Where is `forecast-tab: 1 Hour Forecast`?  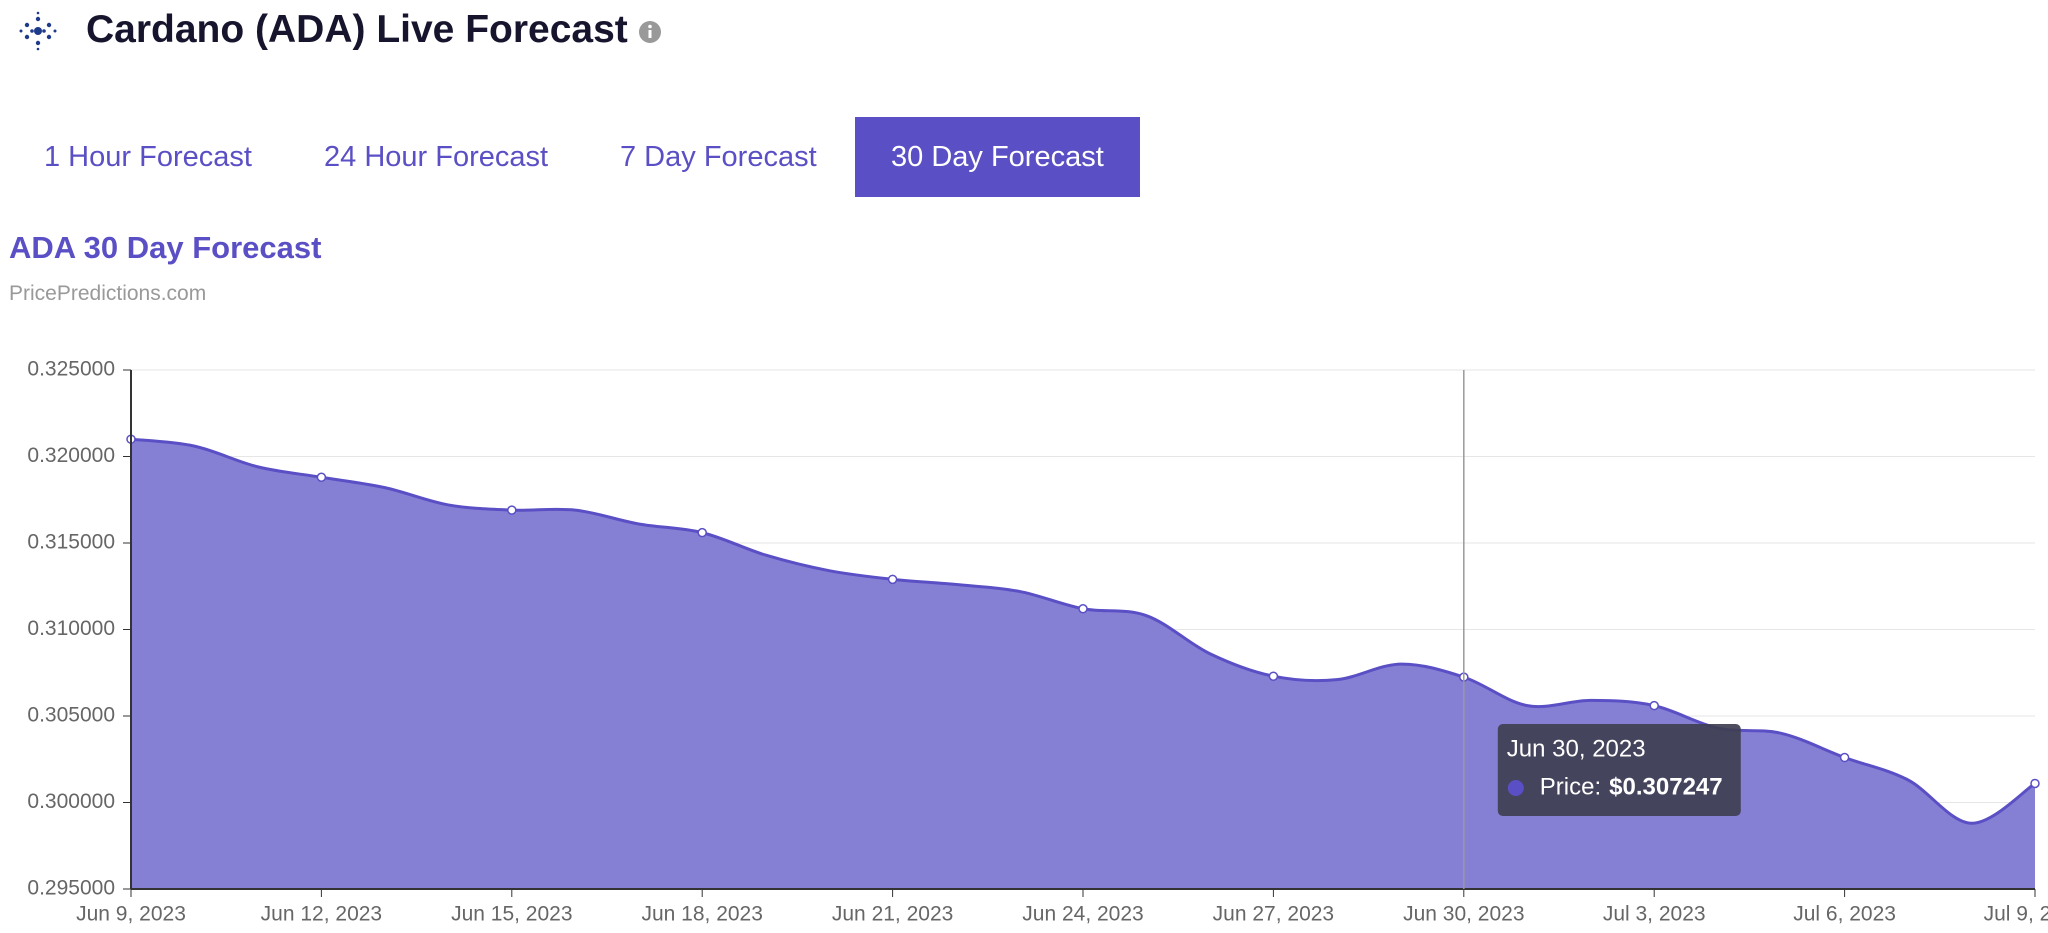
forecast-tab: 1 Hour Forecast is located at coordinates (148, 157).